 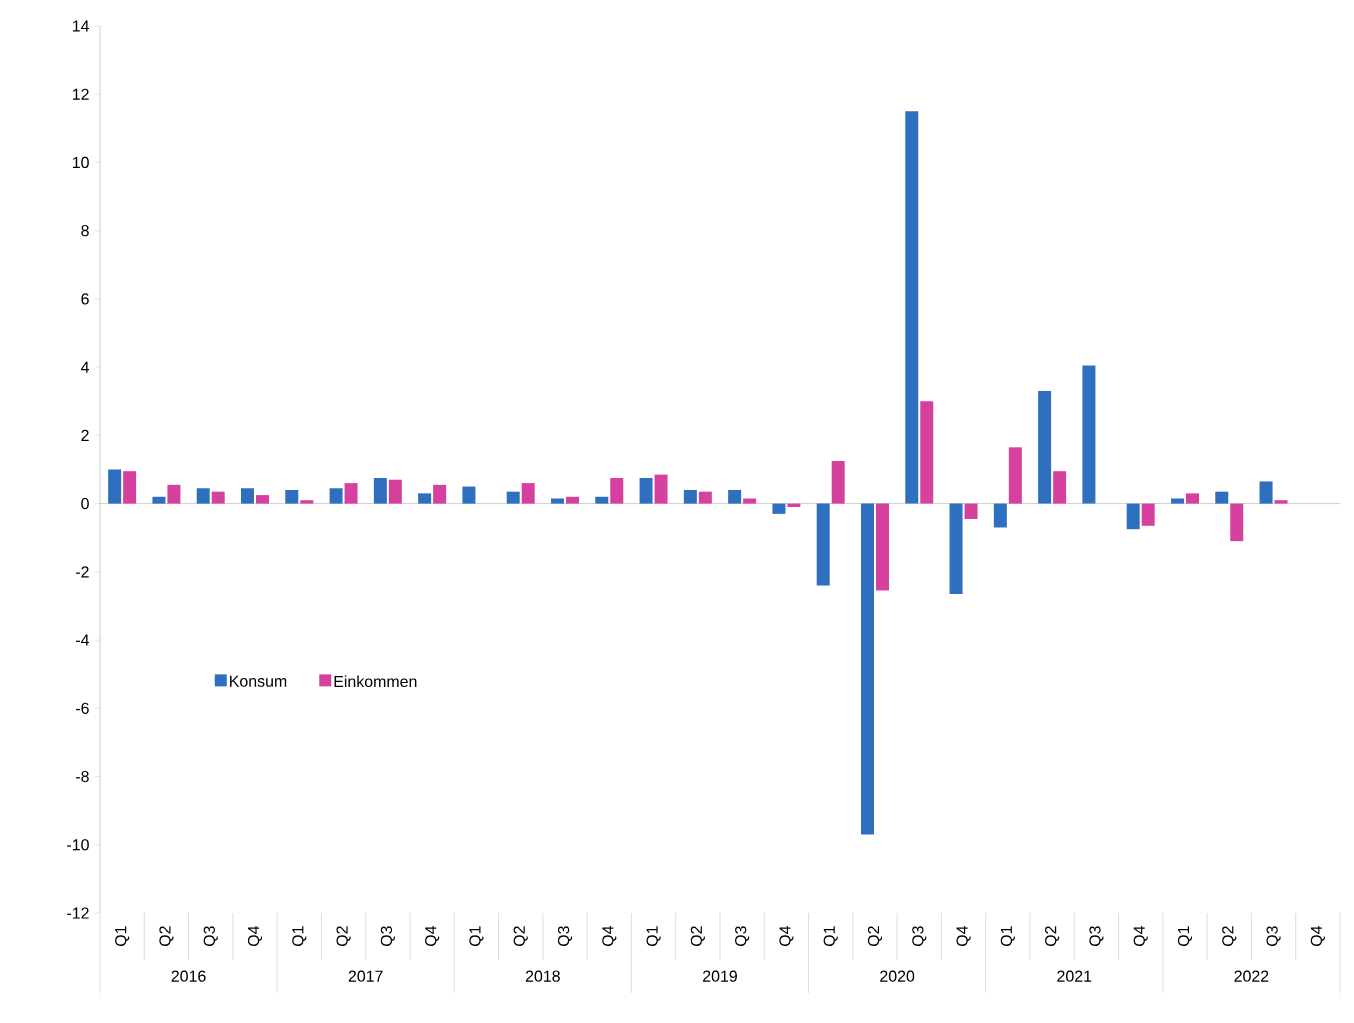 I want to click on text: 2018, so click(x=542, y=976).